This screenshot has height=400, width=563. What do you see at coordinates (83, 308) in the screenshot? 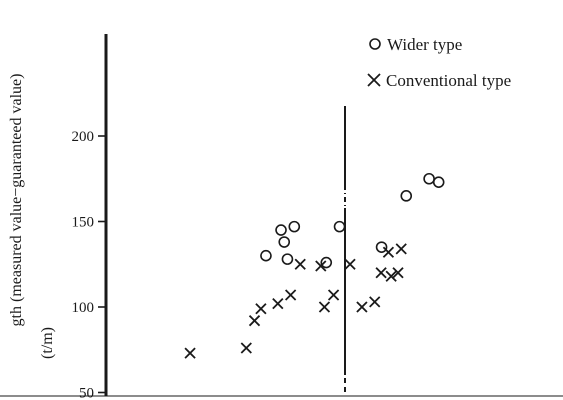
I see `y-tick-label-100: 100` at bounding box center [83, 308].